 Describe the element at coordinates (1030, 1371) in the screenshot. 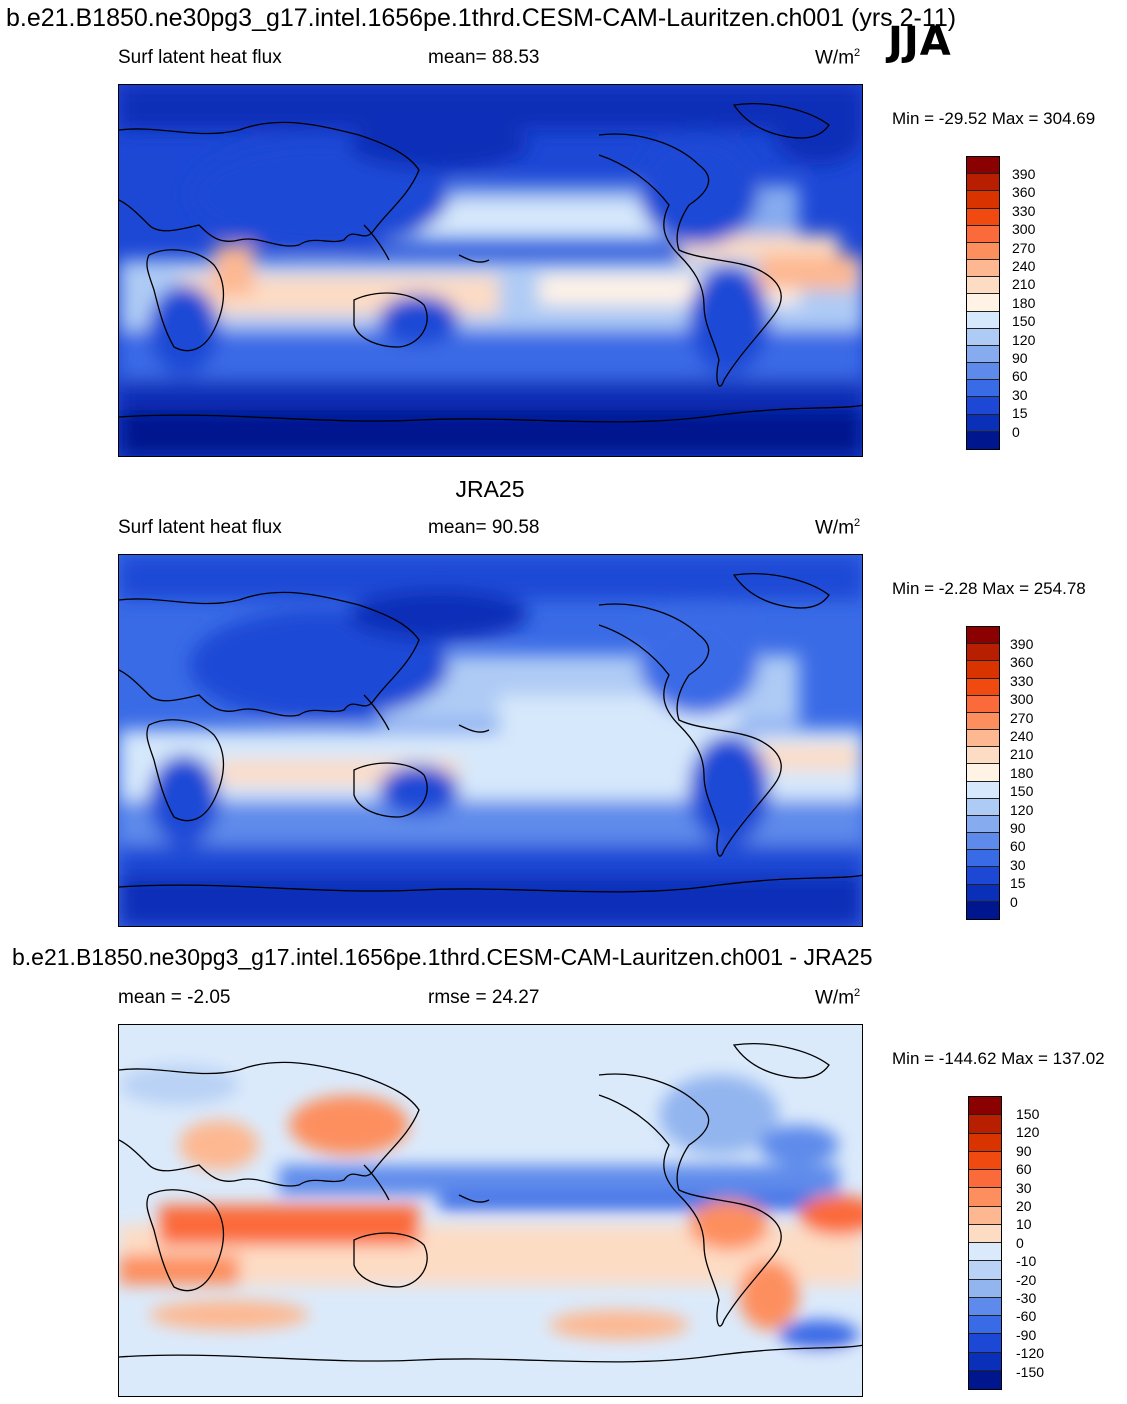

I see `colorbar-tick-label: -150` at that location.